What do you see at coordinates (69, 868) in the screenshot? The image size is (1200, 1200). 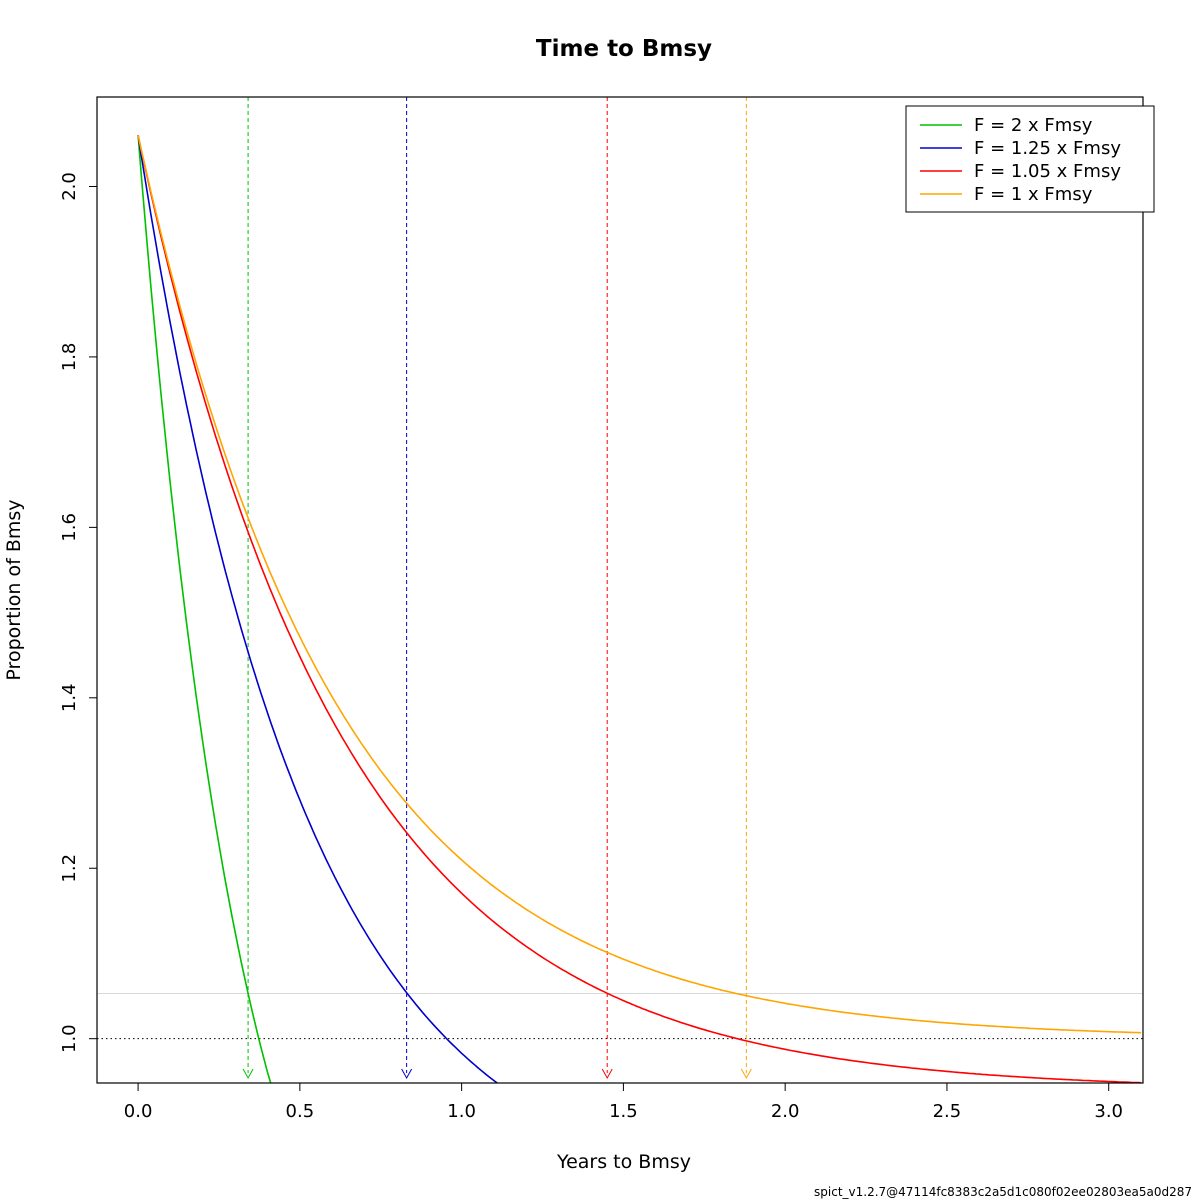 I see `y-tick-label: 1.2` at bounding box center [69, 868].